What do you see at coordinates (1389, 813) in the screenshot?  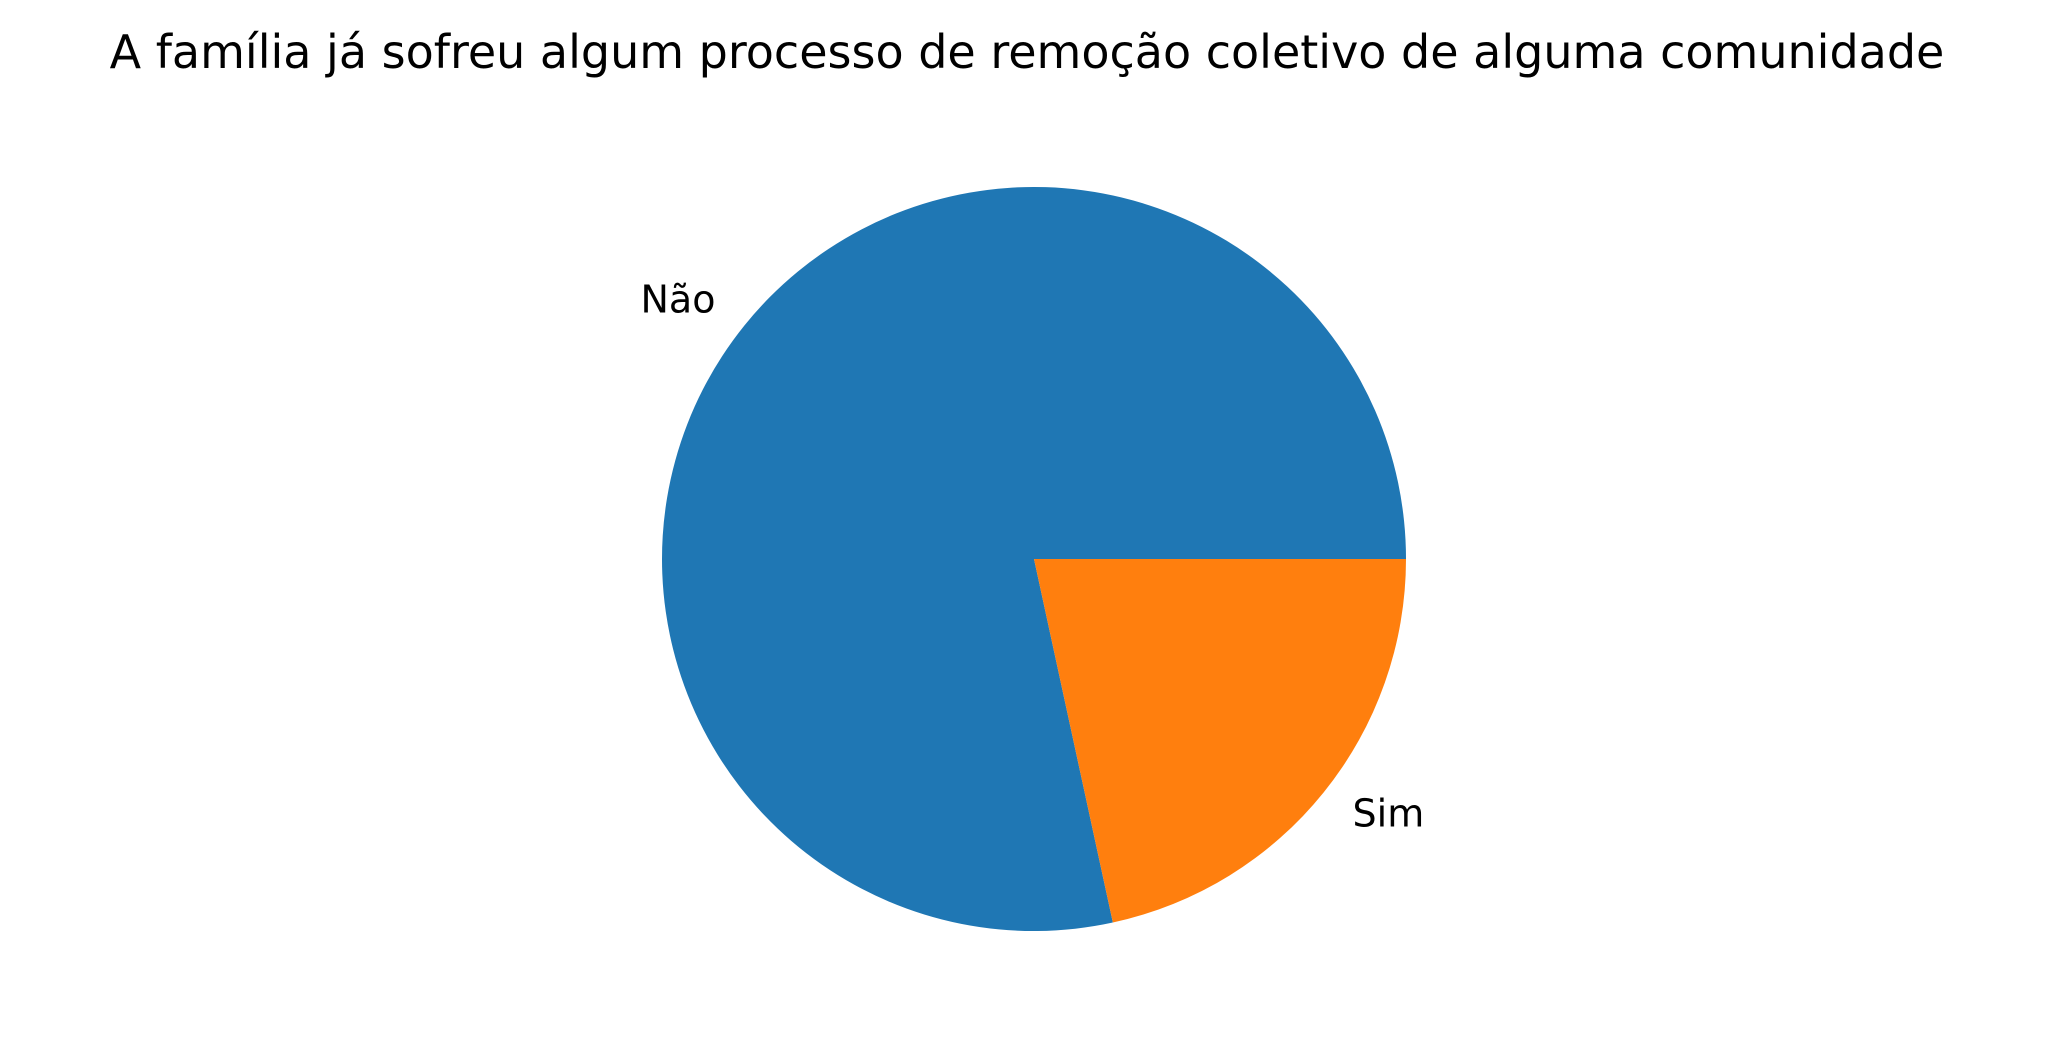 I see `slice-label-sim: Sim` at bounding box center [1389, 813].